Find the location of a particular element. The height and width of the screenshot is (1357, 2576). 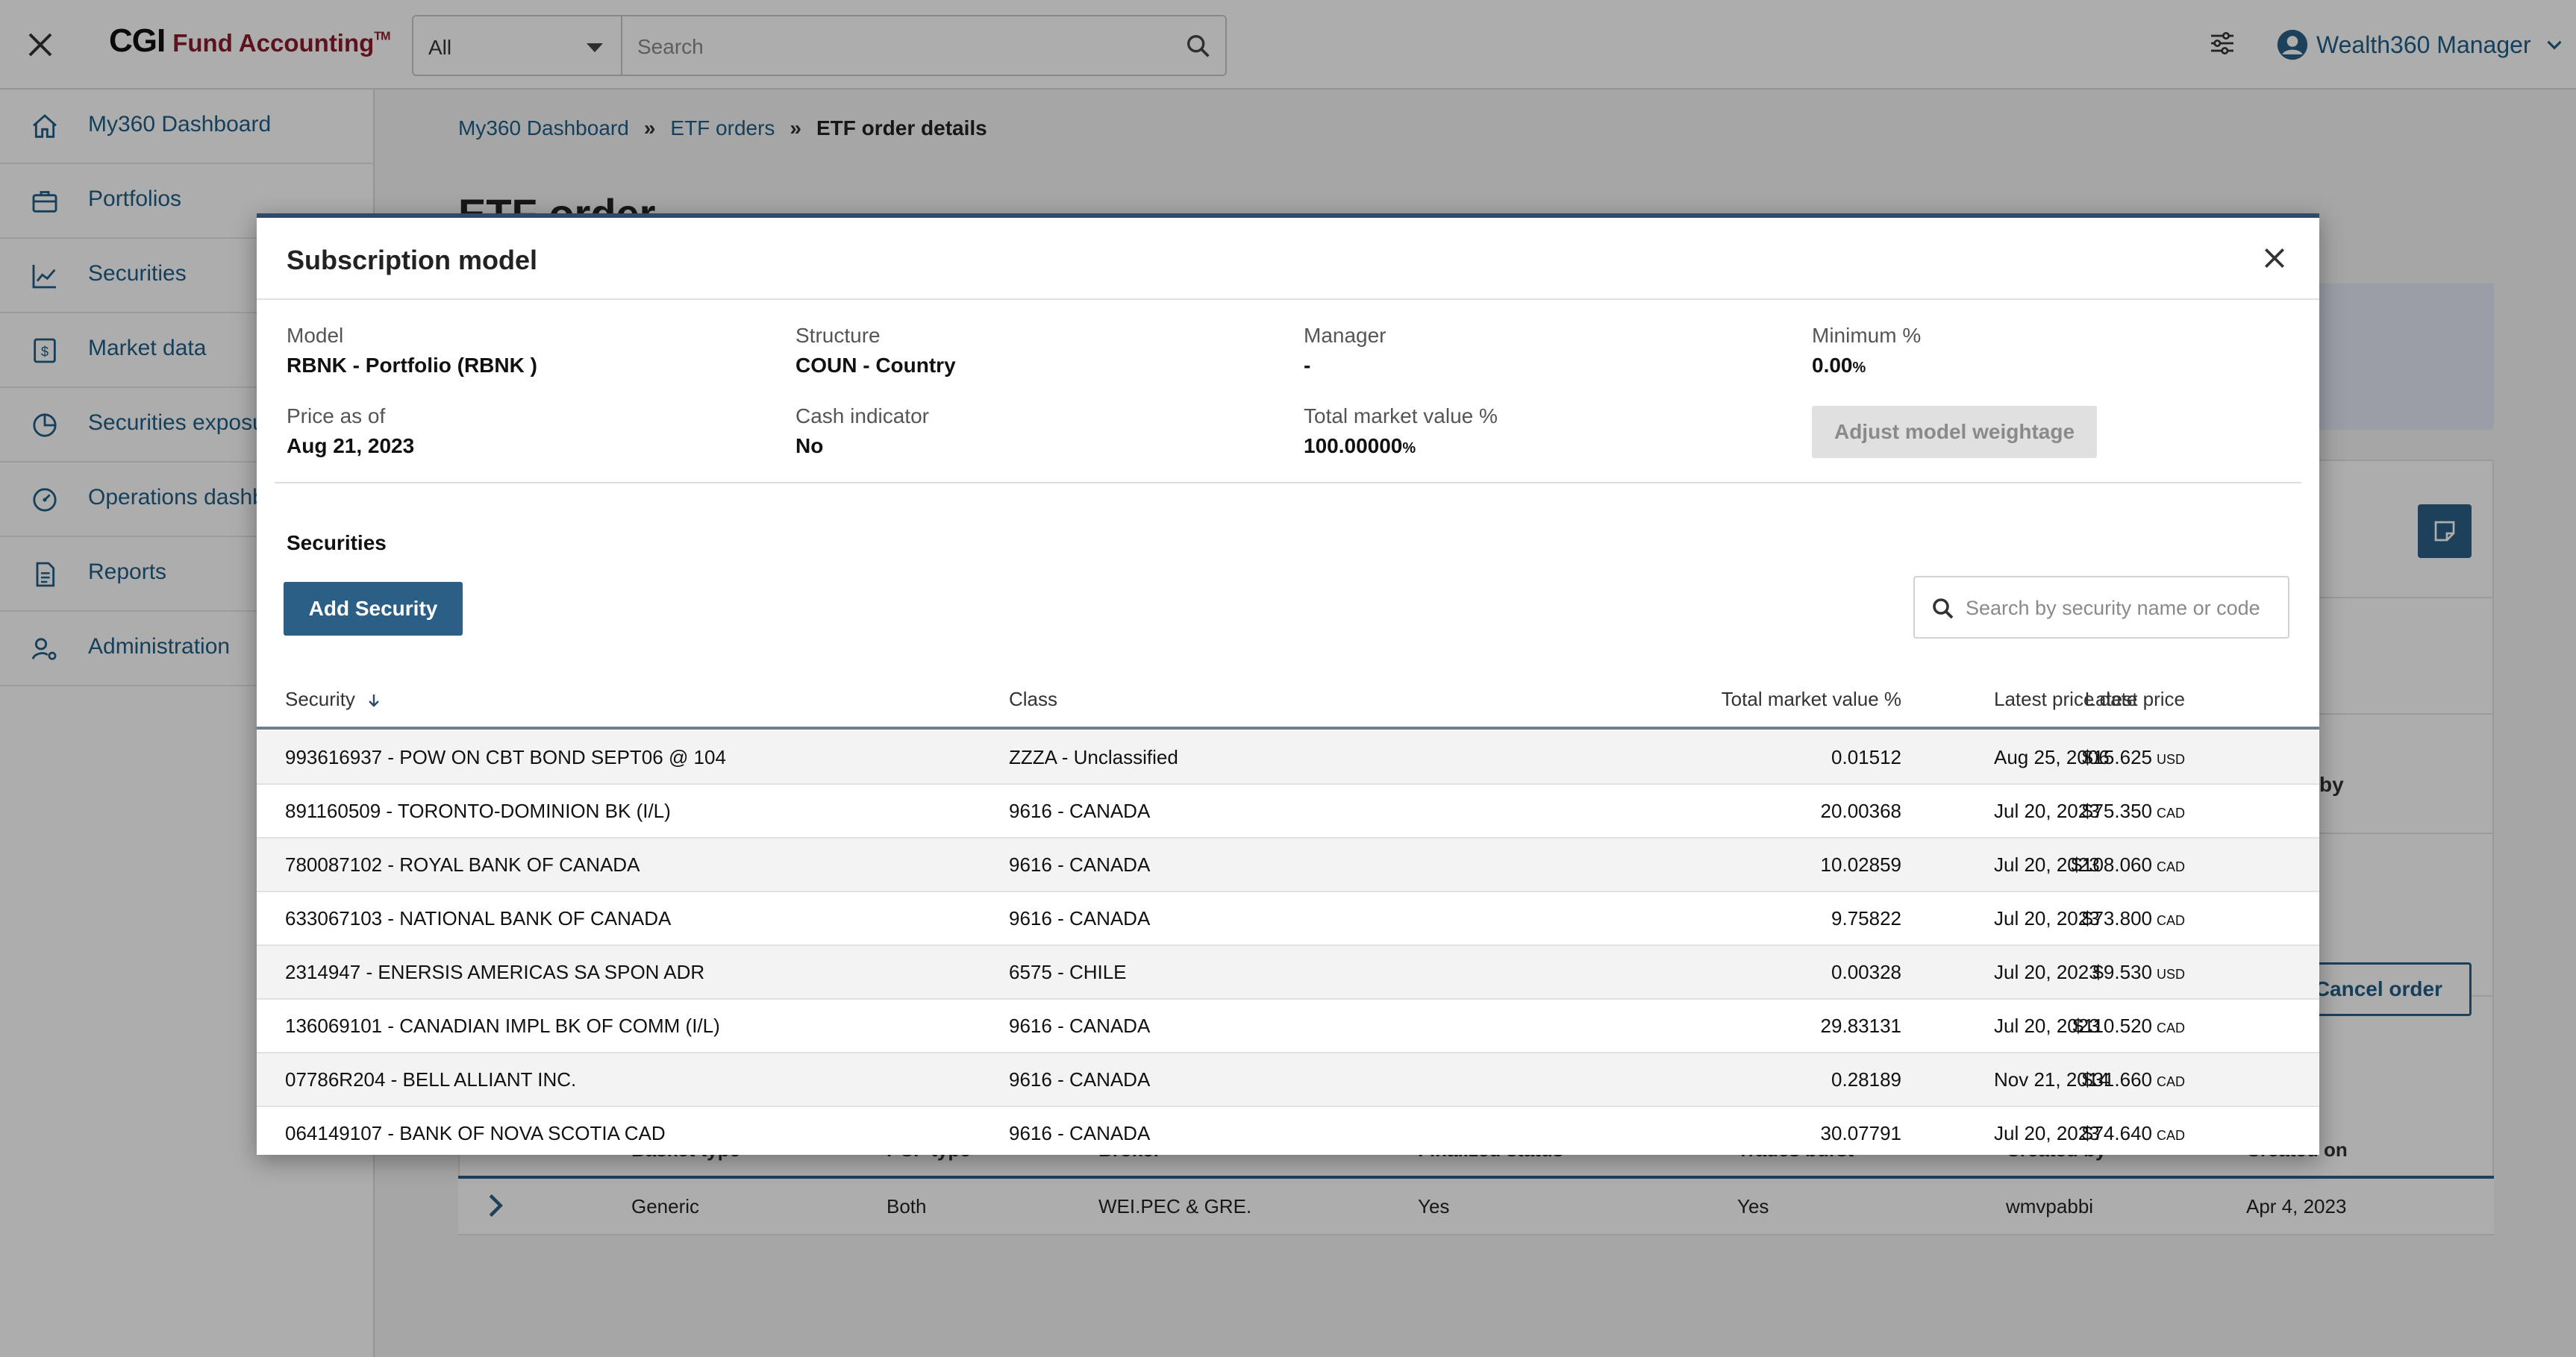

global-search is located at coordinates (924, 45).